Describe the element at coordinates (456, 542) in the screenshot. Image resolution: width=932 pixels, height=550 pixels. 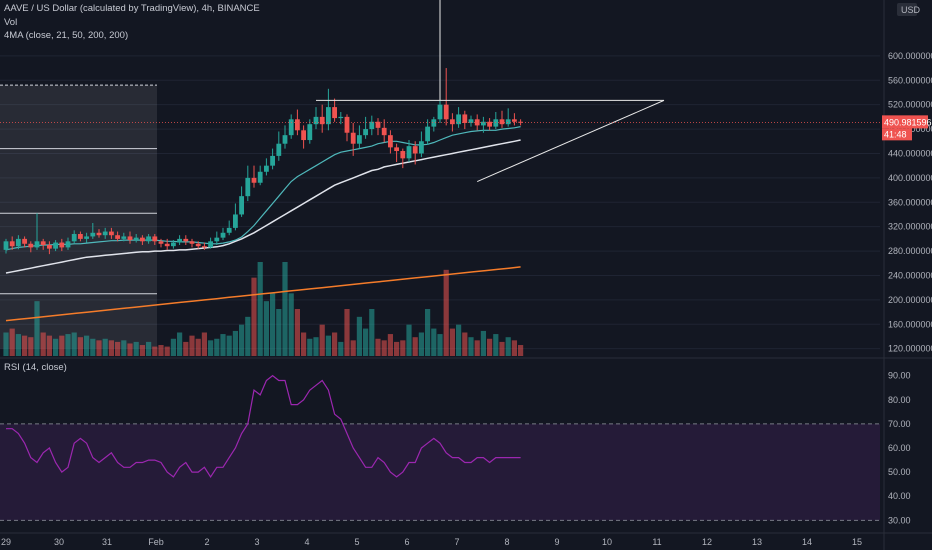
I see `time-tick-label: 7` at that location.